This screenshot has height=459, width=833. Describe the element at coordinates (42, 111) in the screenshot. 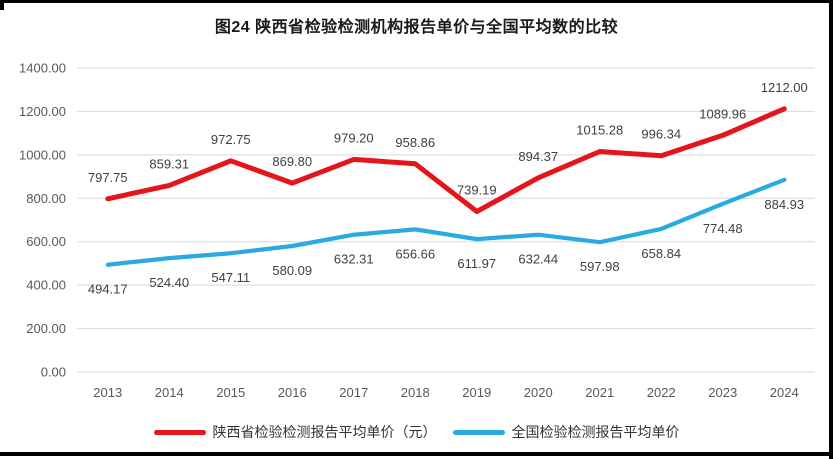

I see `svg-text: 1200.00` at that location.